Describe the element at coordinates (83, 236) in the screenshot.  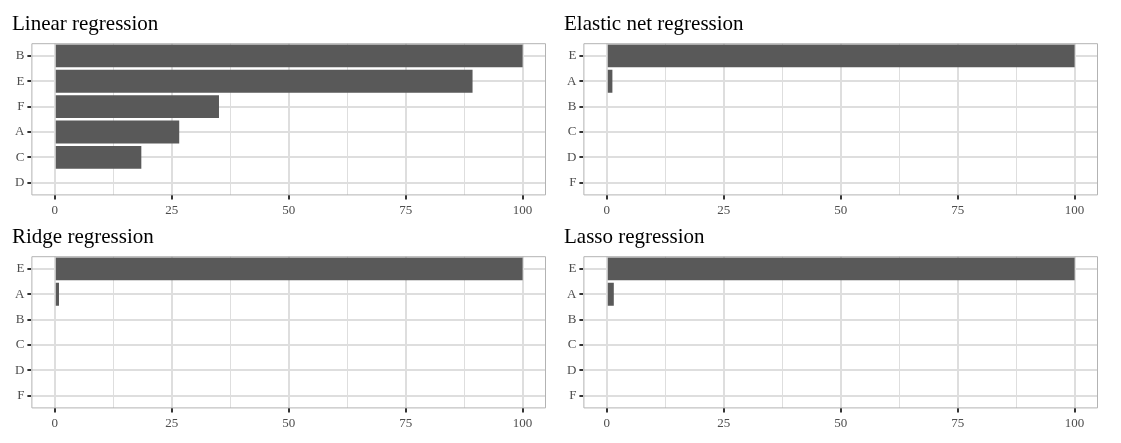
I see `chart-title: Ridge regression` at that location.